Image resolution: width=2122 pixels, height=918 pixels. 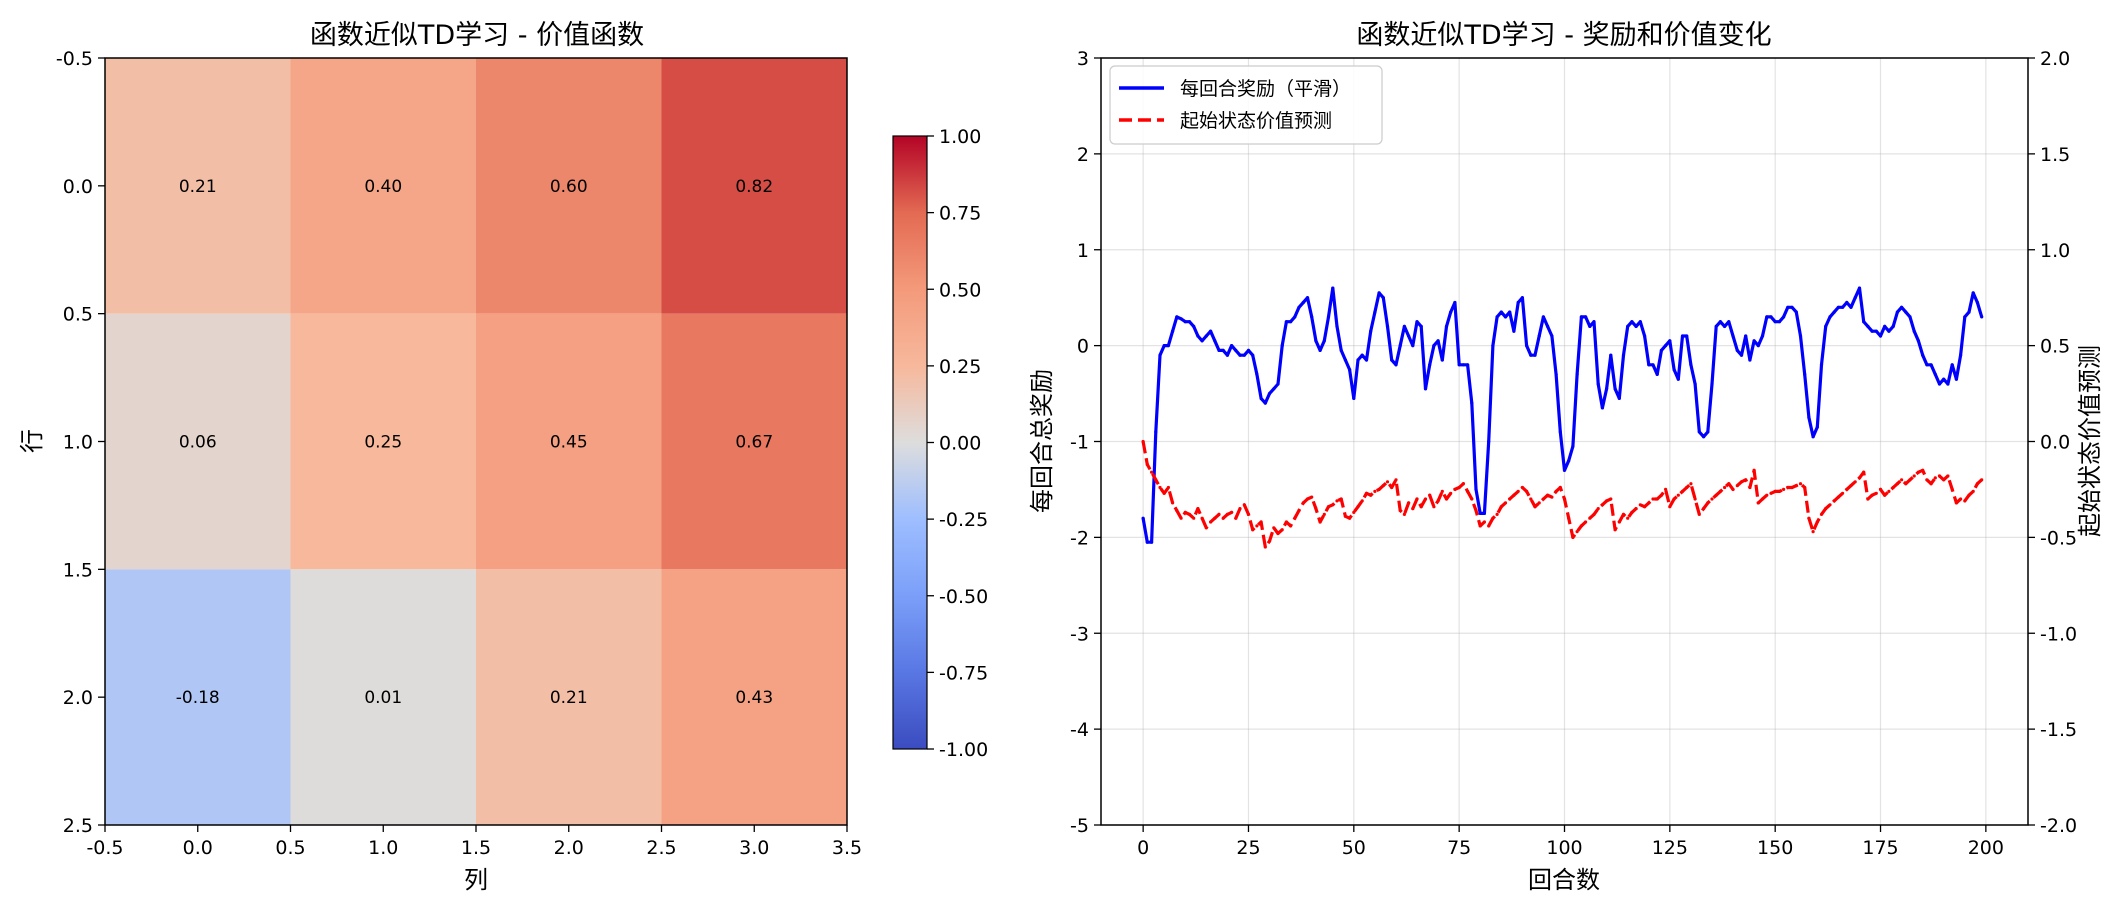 I want to click on y-right-tick-label: 0.0, so click(x=2055, y=443).